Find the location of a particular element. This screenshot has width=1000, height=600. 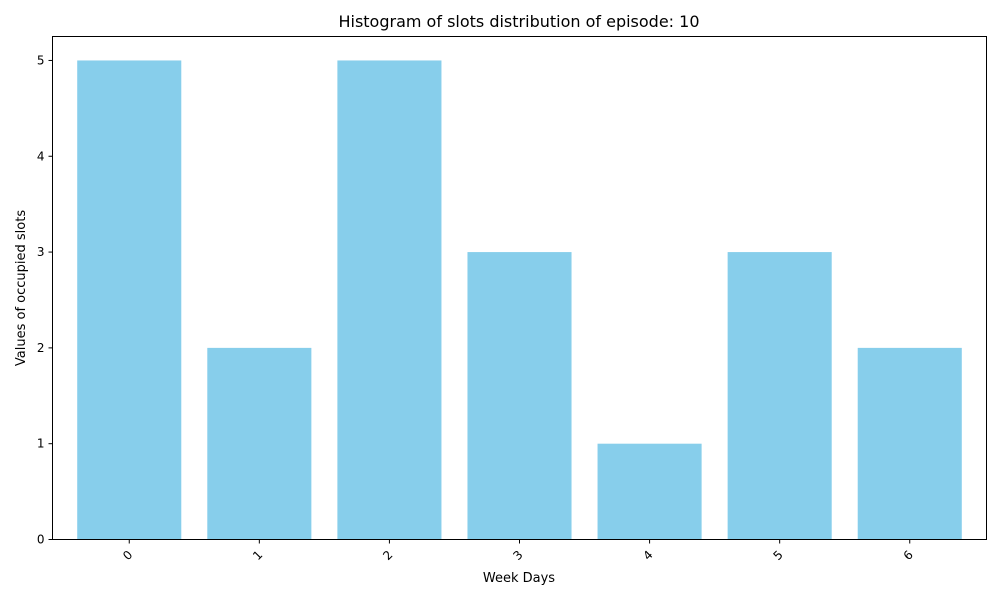

y-tick-label: 0 is located at coordinates (41, 540).